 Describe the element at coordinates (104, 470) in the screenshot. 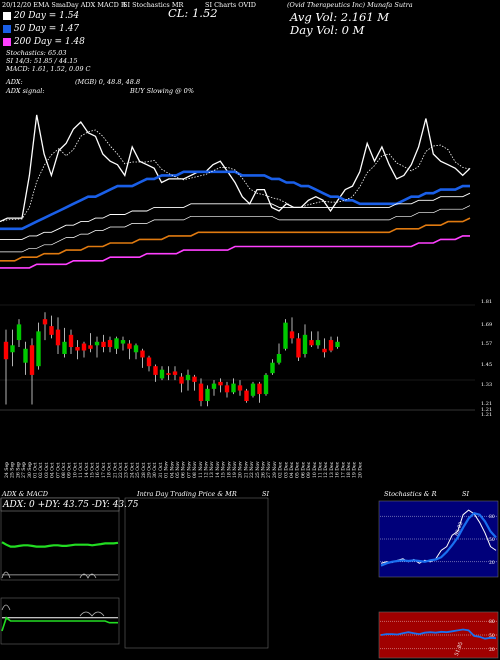

I see `date-tick-label: 17 Oct` at that location.